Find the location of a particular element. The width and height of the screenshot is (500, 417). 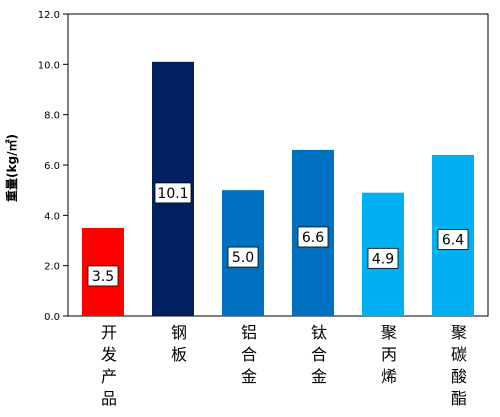

y-tick-label: 4.0 is located at coordinates (52, 216).